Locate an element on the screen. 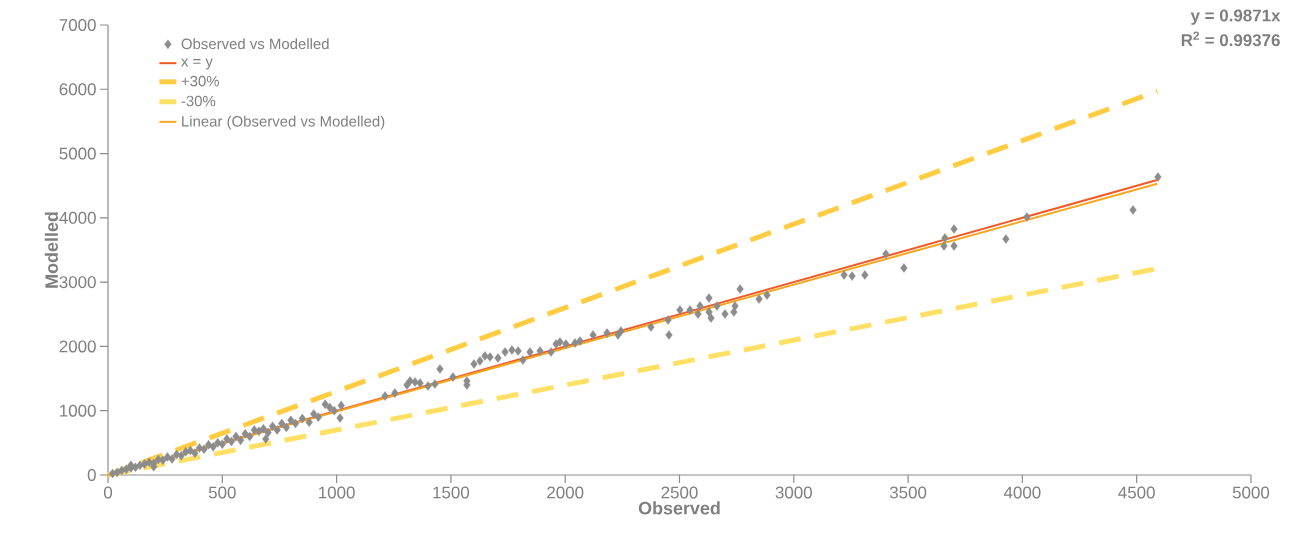  legend-label: -30% is located at coordinates (198, 101).